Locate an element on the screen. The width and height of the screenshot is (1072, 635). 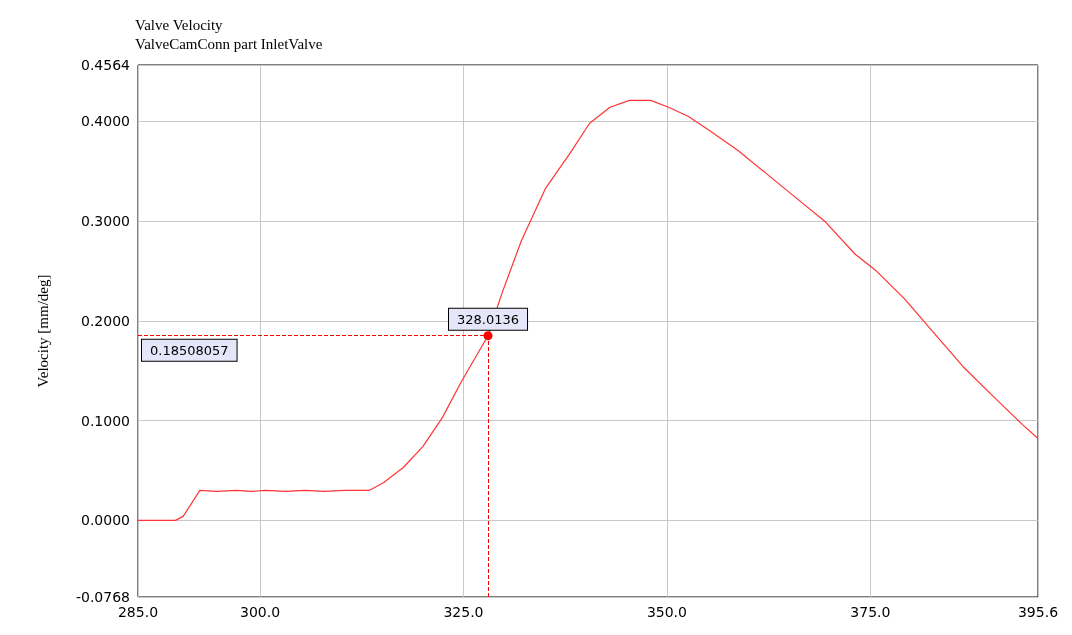
ref-line-label: 328.0136 is located at coordinates (488, 319).